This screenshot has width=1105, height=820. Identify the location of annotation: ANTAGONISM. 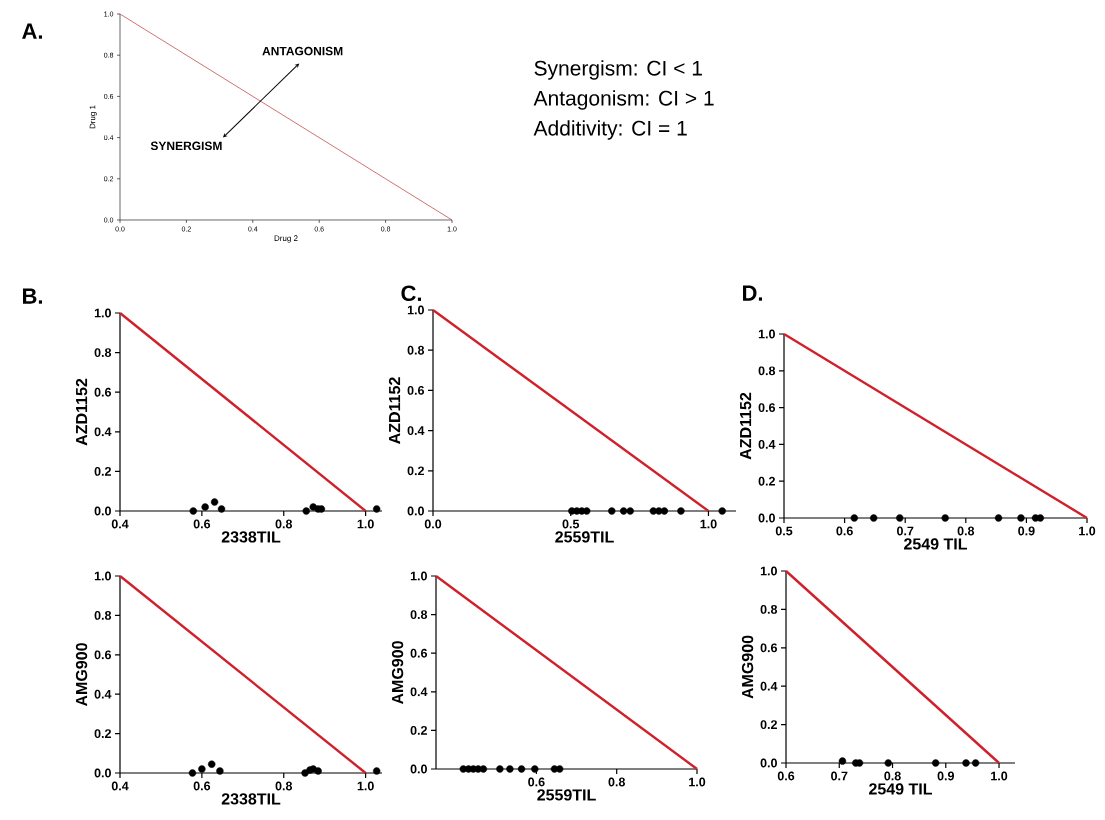
(302, 51).